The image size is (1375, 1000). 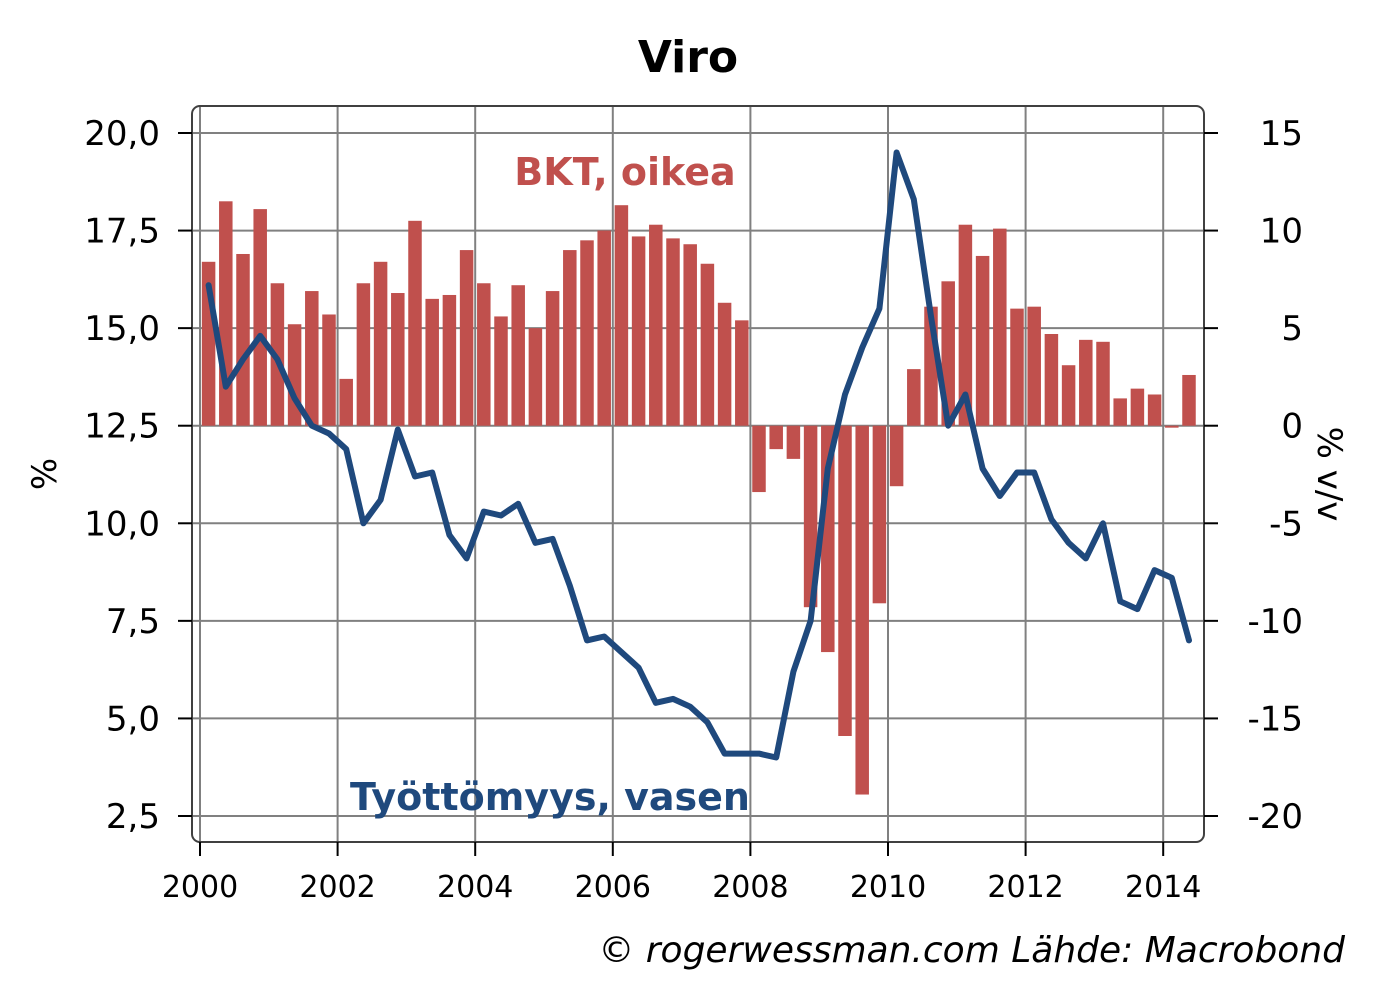 What do you see at coordinates (888, 887) in the screenshot?
I see `x-tick-label-5: 2010` at bounding box center [888, 887].